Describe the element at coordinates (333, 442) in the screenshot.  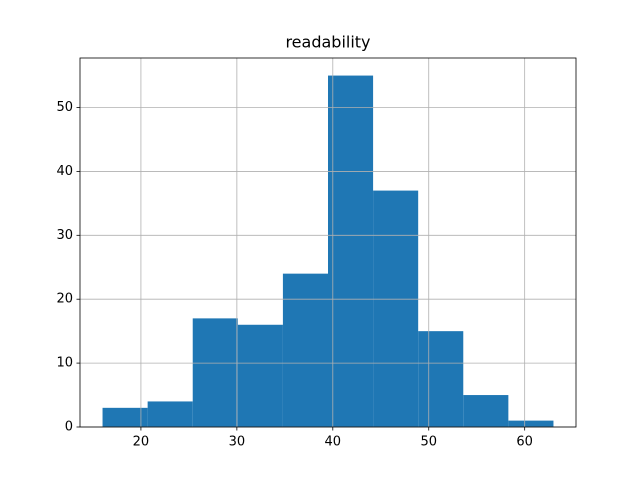
I see `x-tick-label: 40` at that location.